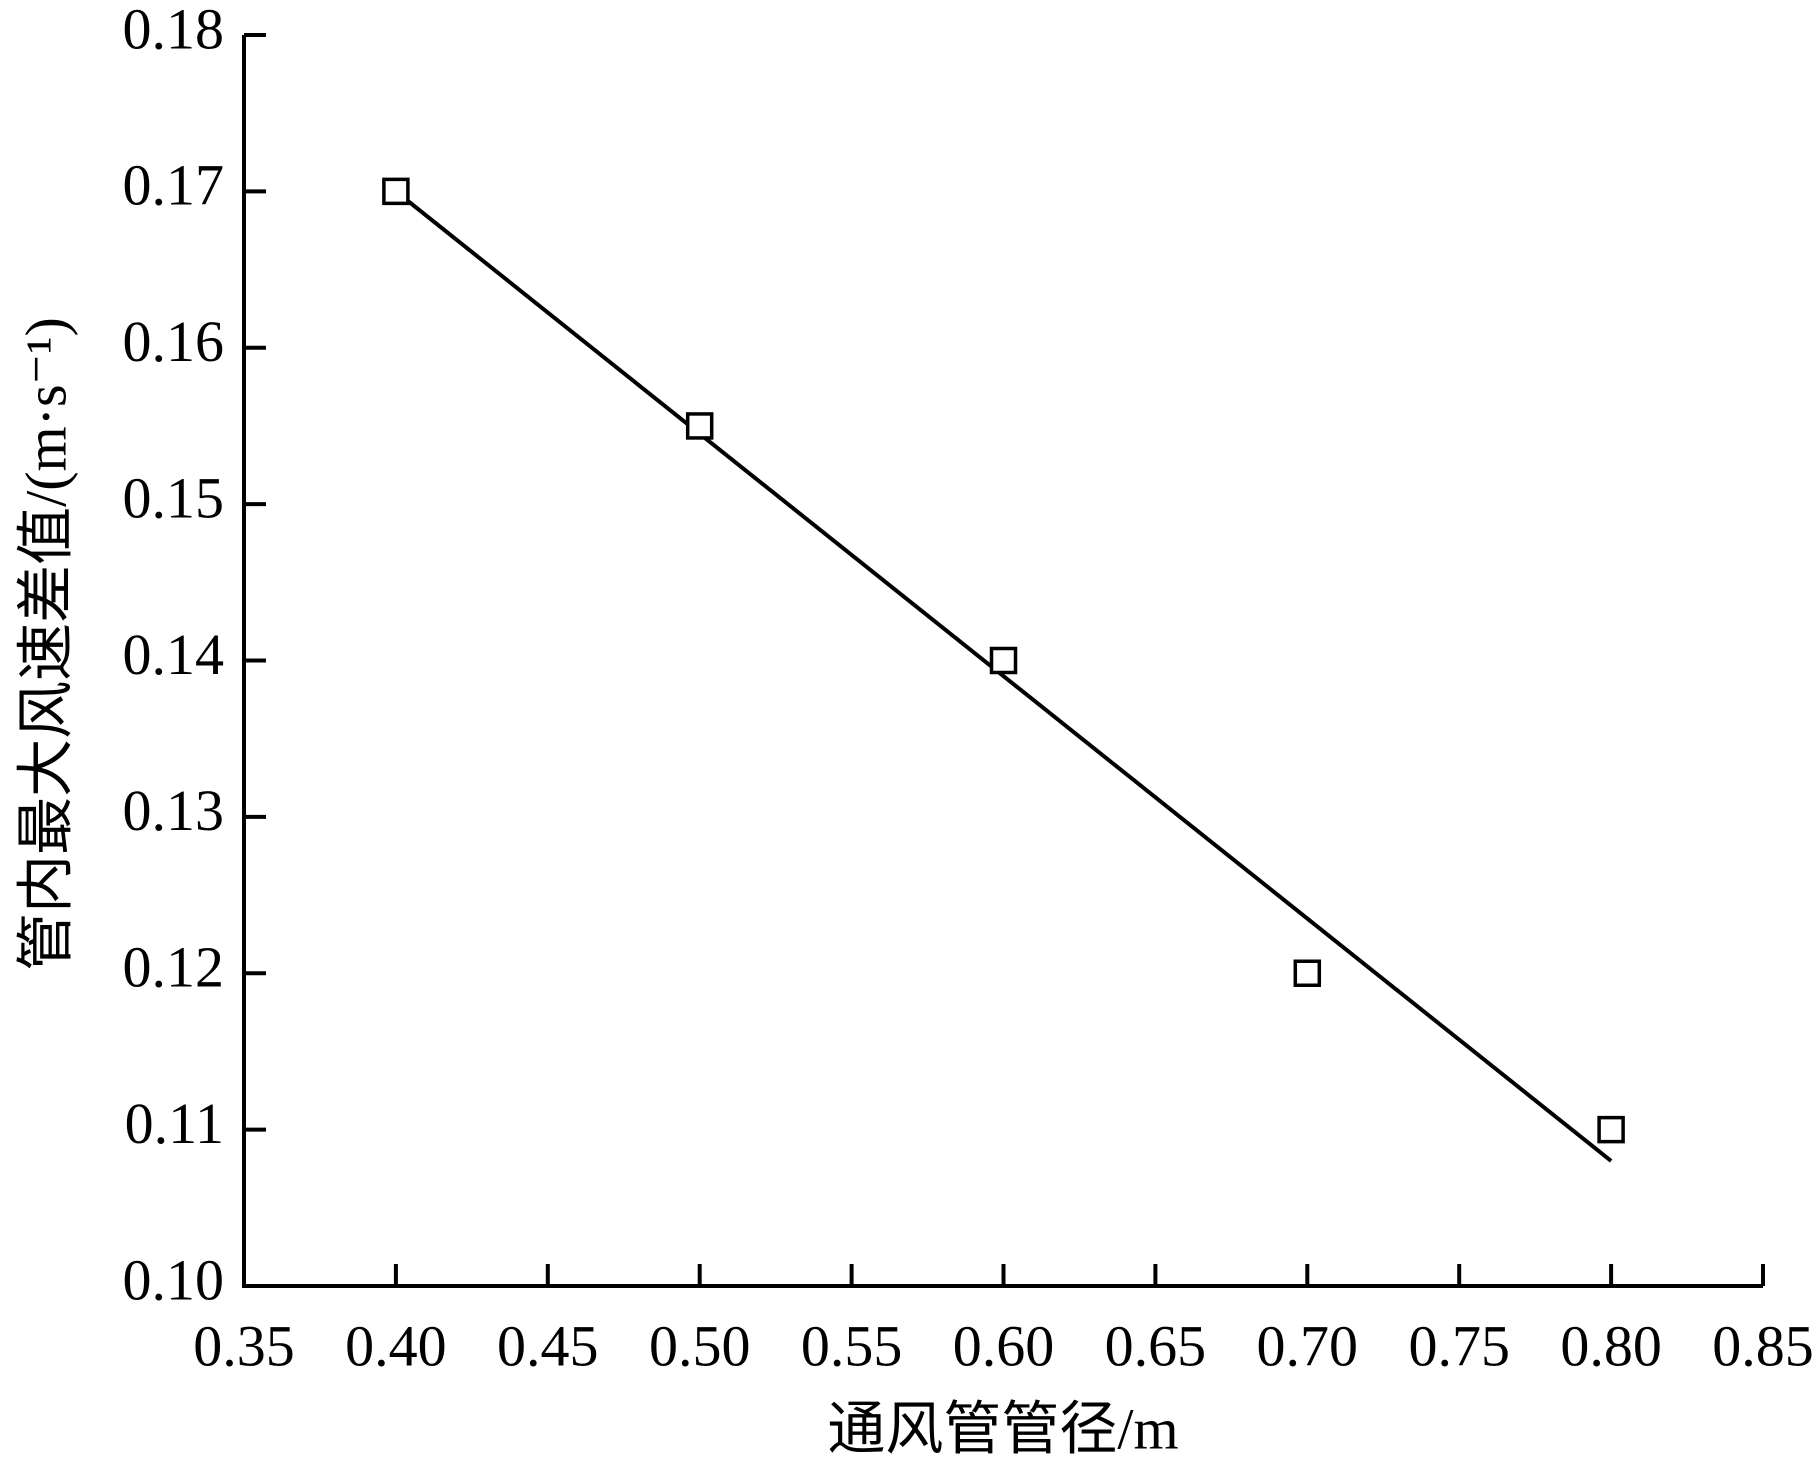 This screenshot has height=1481, width=1819. Describe the element at coordinates (1459, 1345) in the screenshot. I see `x-tick-label: 0.75` at that location.